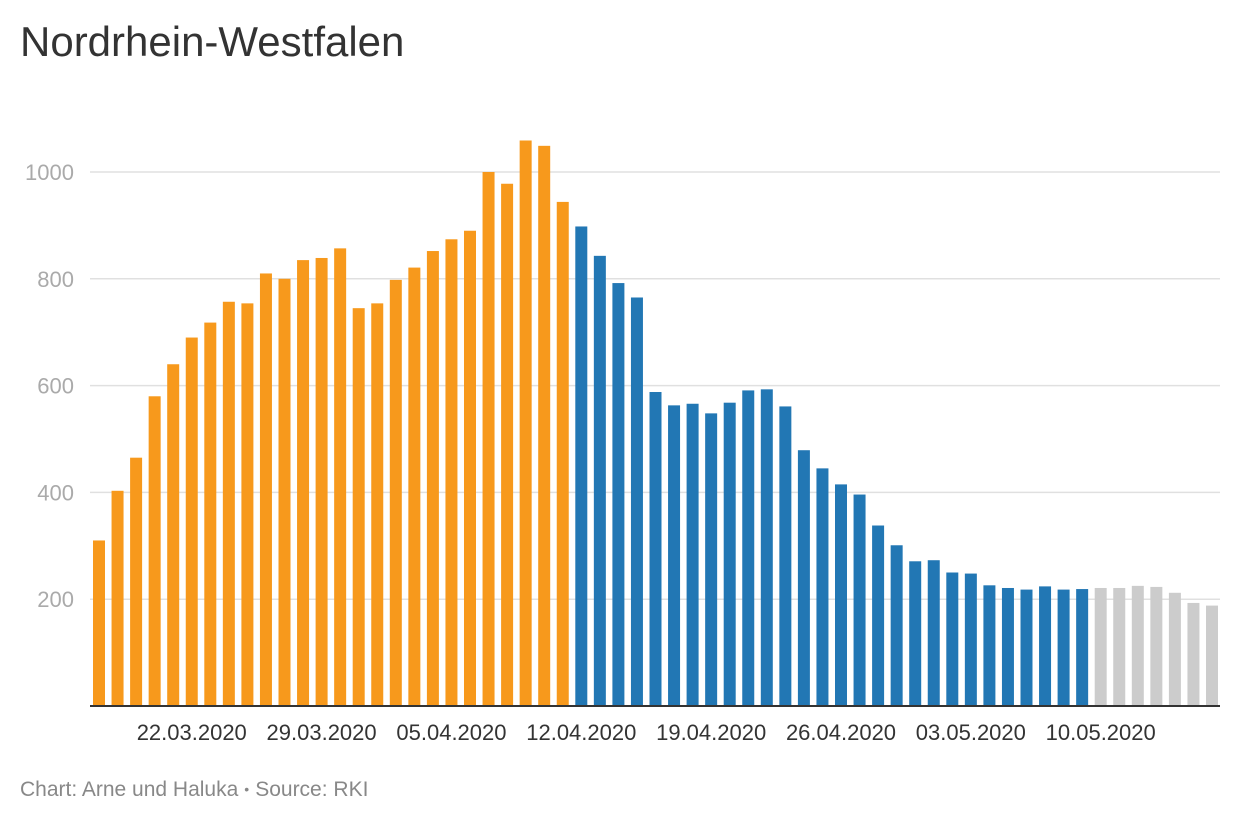 The height and width of the screenshot is (840, 1240). What do you see at coordinates (212, 41) in the screenshot?
I see `chart-title: Nordrhein-Westfalen` at bounding box center [212, 41].